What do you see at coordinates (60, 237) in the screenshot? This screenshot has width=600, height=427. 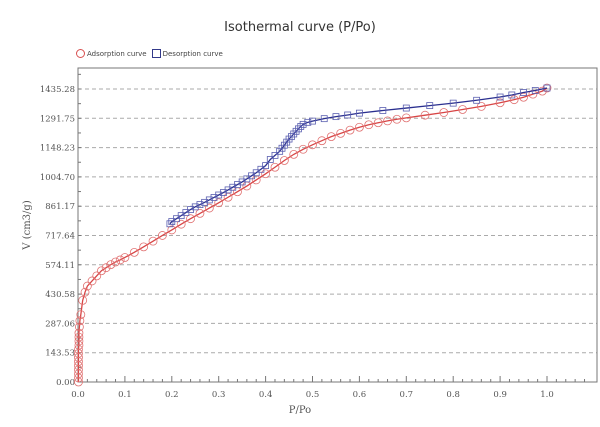 I see `y-tick-label: 717.64` at bounding box center [60, 237].